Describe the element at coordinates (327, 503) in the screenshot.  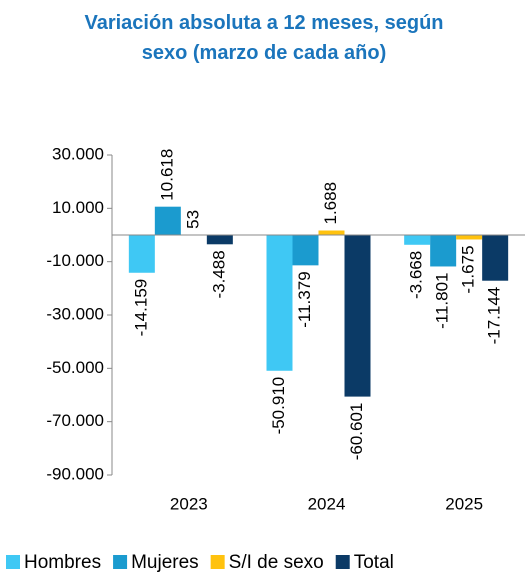
I see `x-tick-label: 2024` at that location.